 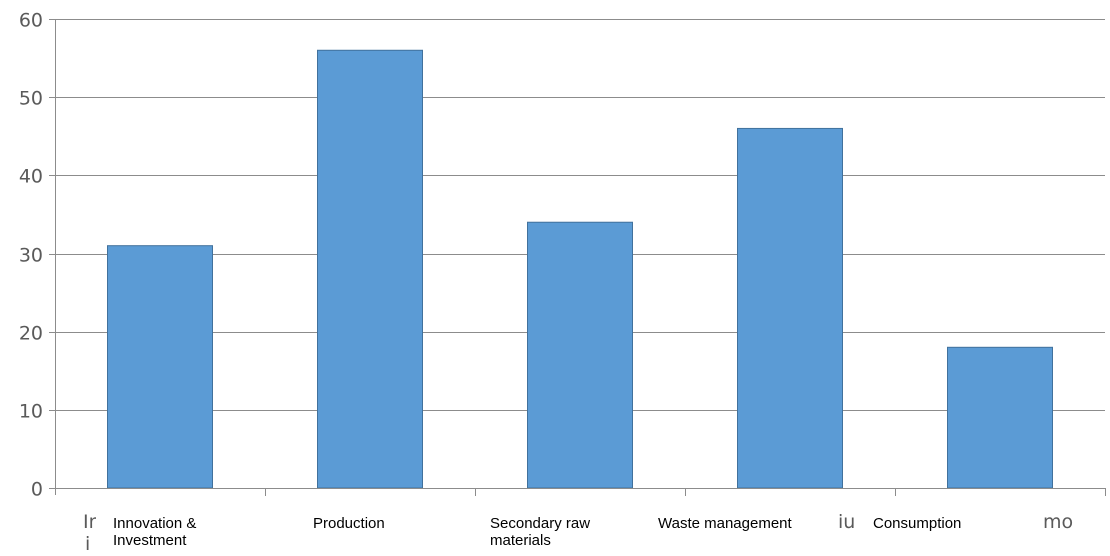 What do you see at coordinates (89, 522) in the screenshot?
I see `stray-label-in: In` at bounding box center [89, 522].